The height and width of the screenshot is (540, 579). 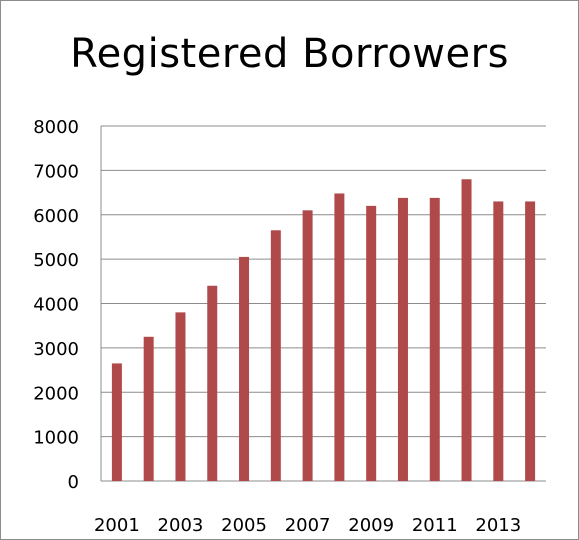 What do you see at coordinates (56, 305) in the screenshot?
I see `y-tick-label: 4000` at bounding box center [56, 305].